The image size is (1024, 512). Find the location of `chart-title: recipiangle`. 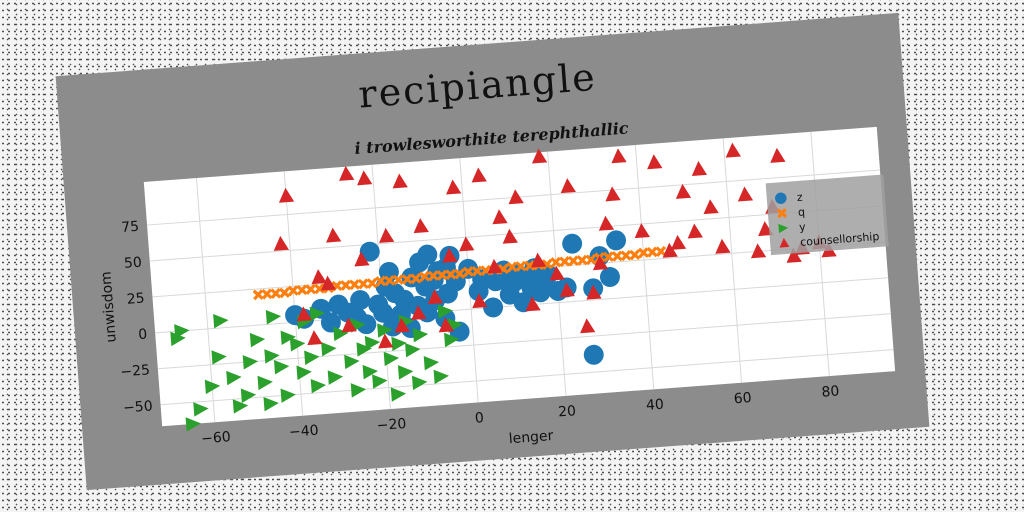

chart-title: recipiangle is located at coordinates (477, 86).